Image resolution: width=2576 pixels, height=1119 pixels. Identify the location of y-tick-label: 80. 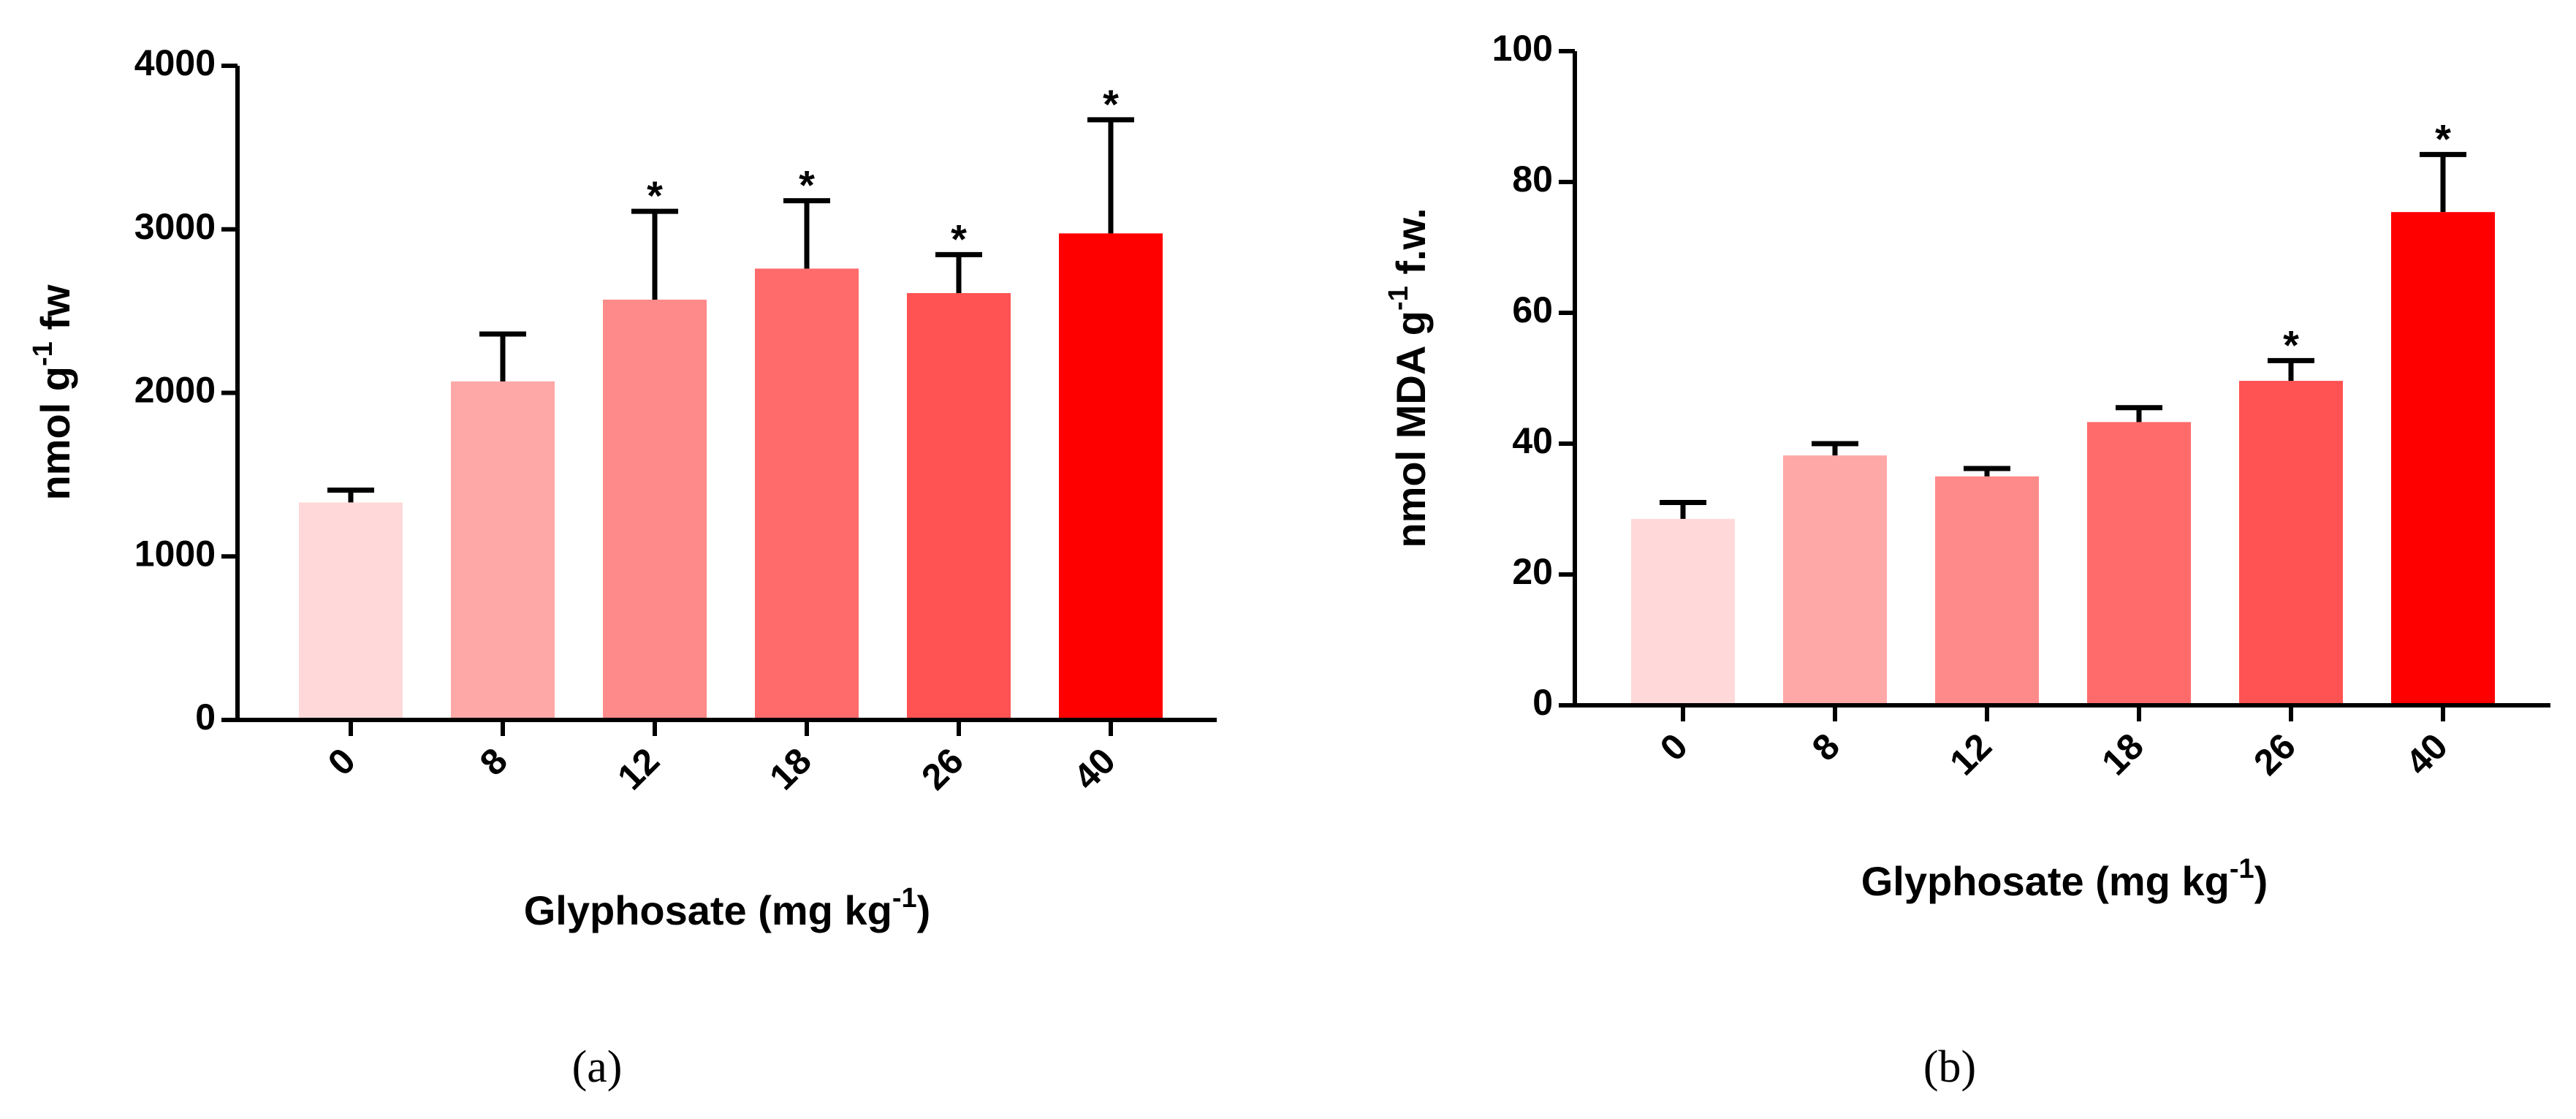
(1532, 179).